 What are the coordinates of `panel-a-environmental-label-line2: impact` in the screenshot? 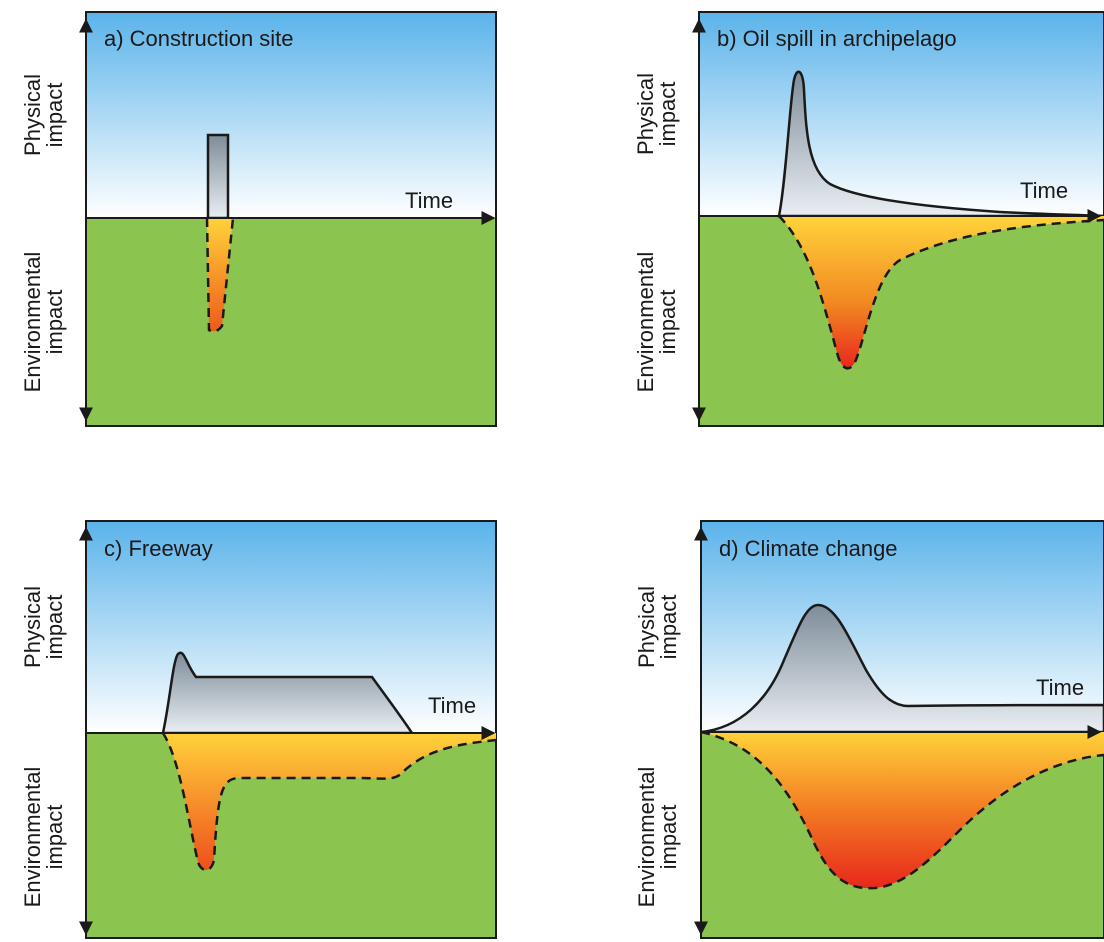 It's located at (54, 322).